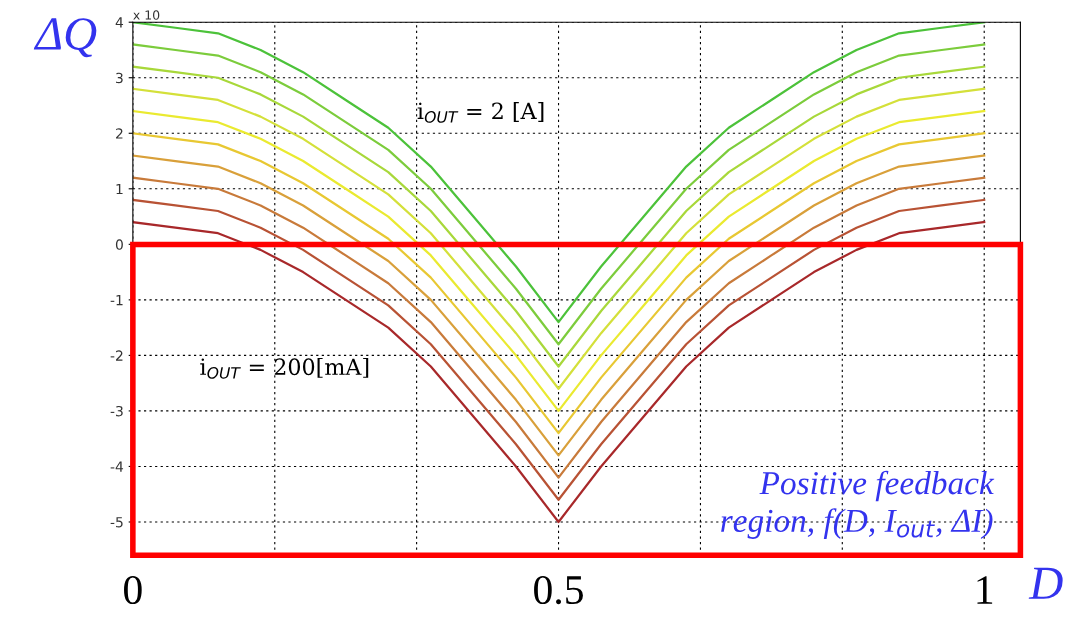  Describe the element at coordinates (117, 466) in the screenshot. I see `y-tick-label: -4` at that location.